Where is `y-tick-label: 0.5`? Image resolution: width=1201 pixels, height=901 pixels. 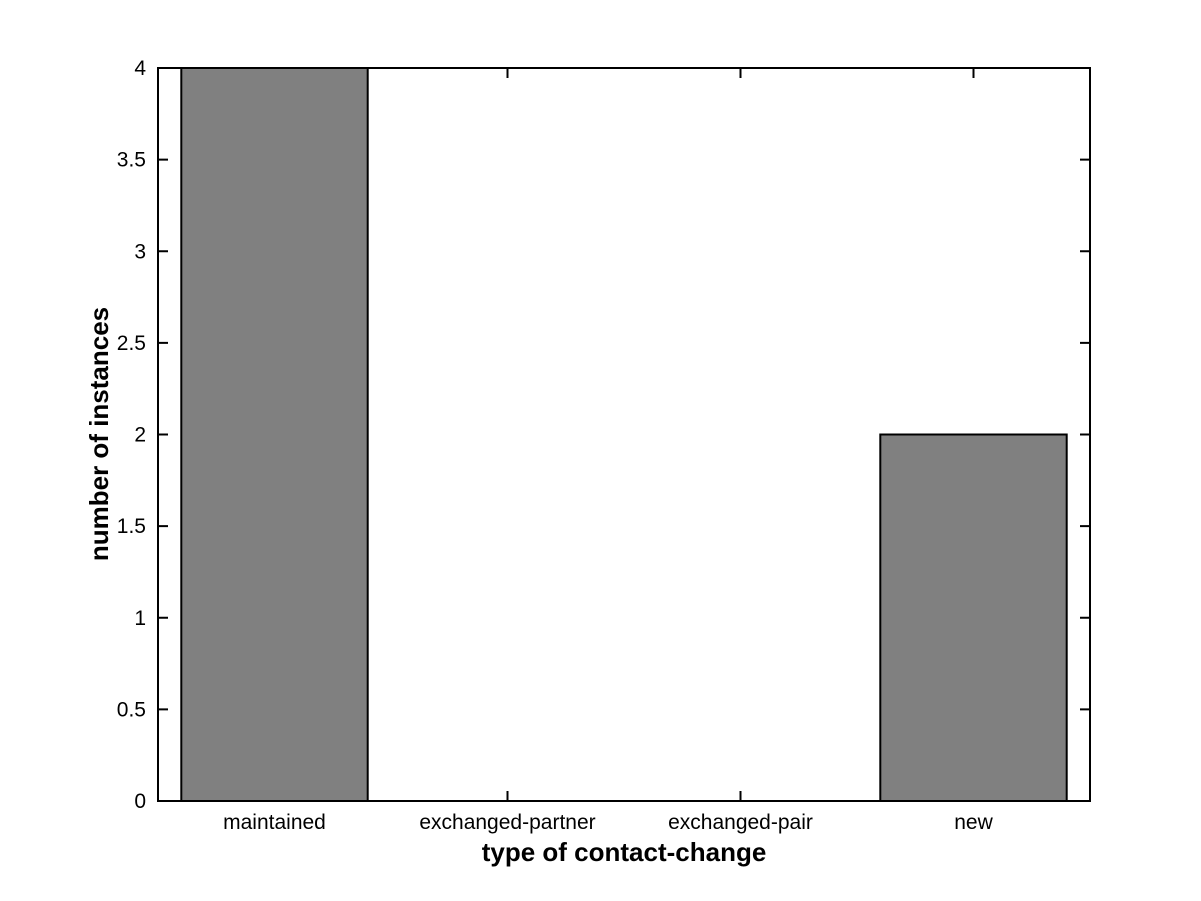 y-tick-label: 0.5 is located at coordinates (131, 709).